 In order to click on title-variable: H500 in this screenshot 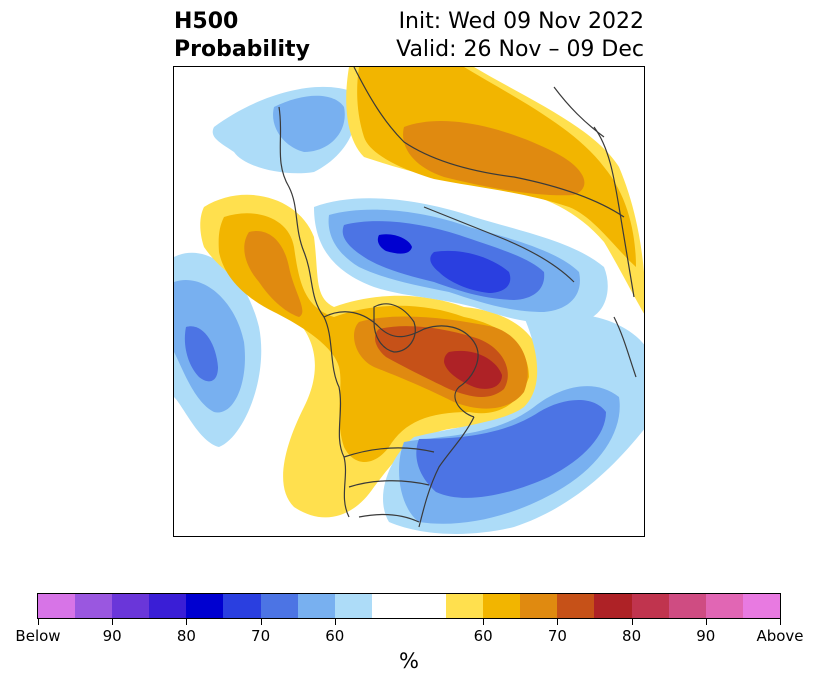, I will do `click(206, 21)`.